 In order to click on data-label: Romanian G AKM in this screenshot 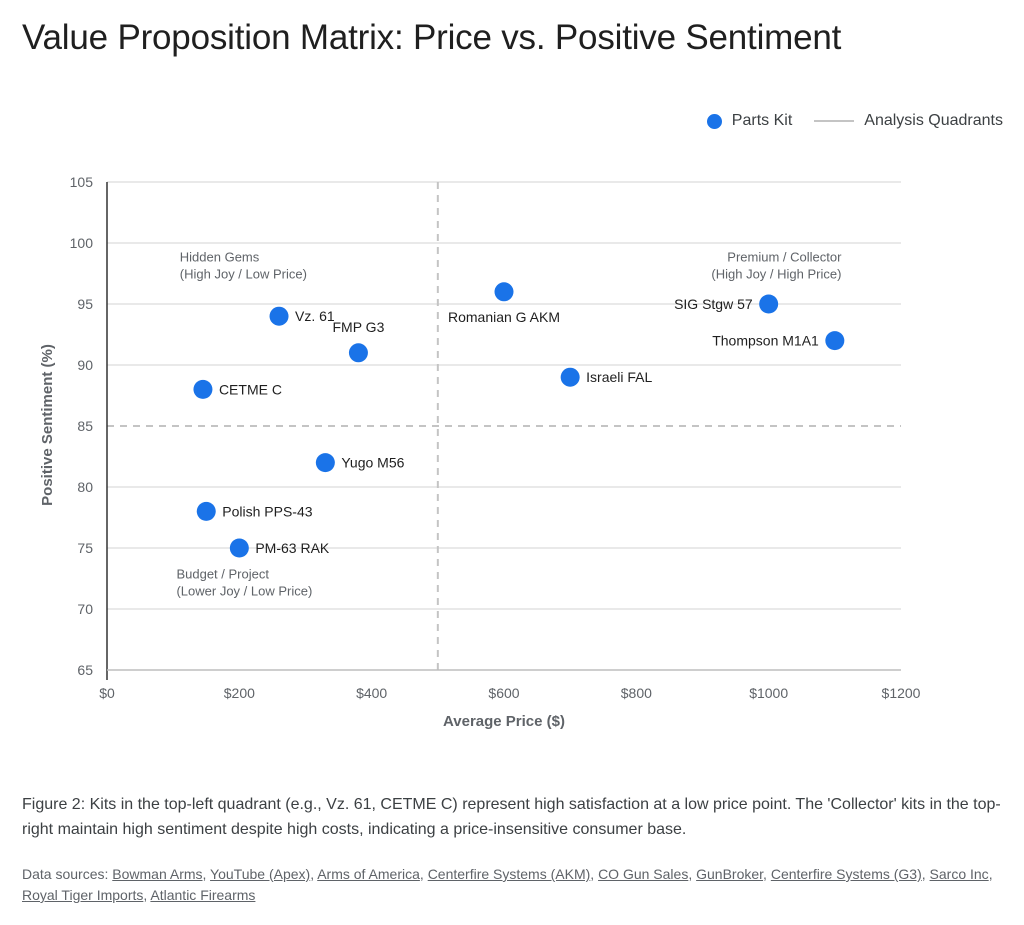, I will do `click(504, 317)`.